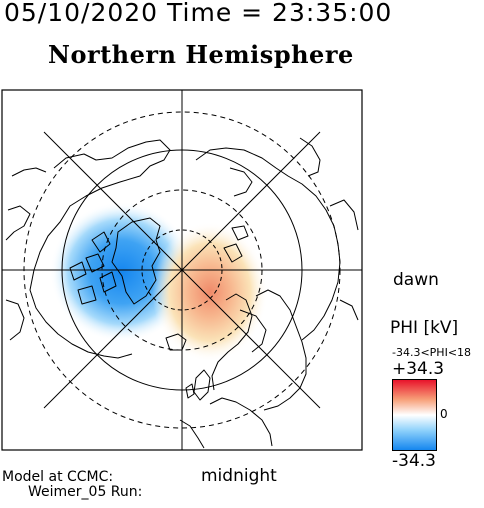  What do you see at coordinates (58, 477) in the screenshot?
I see `model-credit-line: Model at CCMC:` at bounding box center [58, 477].